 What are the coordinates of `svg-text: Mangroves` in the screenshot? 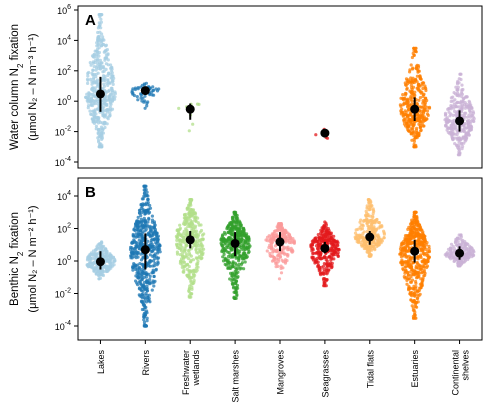 It's located at (281, 372).